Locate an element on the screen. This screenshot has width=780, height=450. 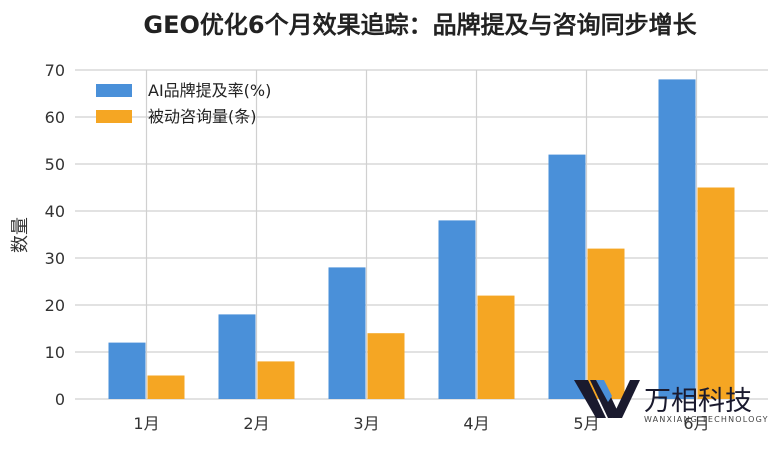
brand-name: 万相科技 is located at coordinates (698, 401).